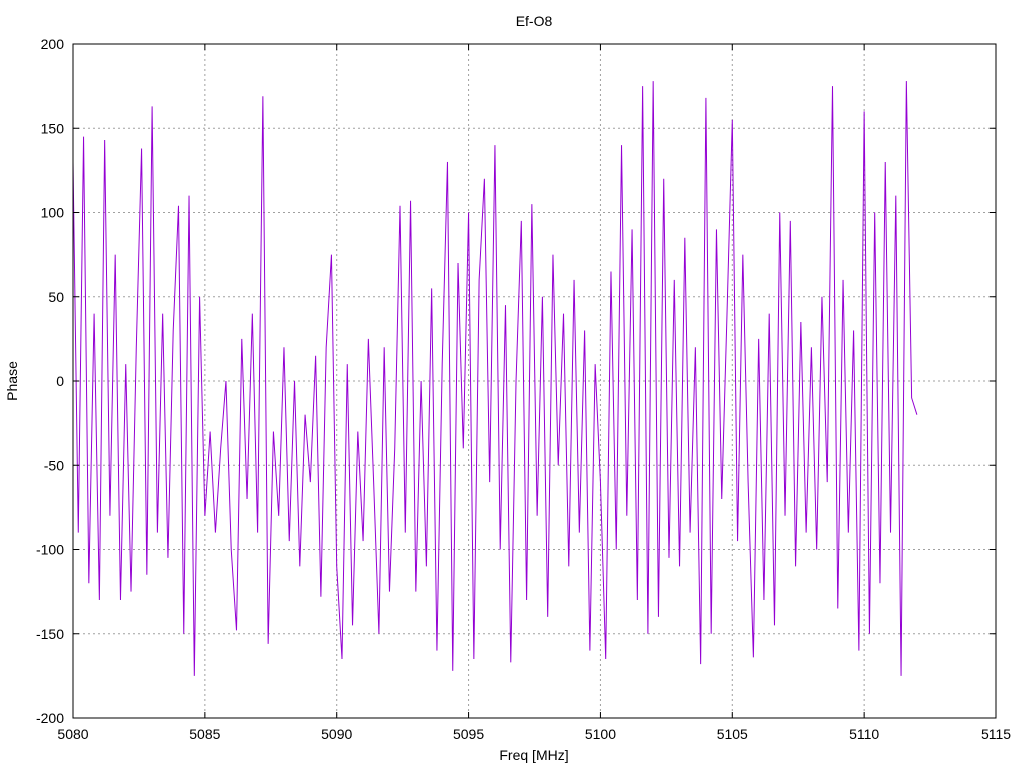  What do you see at coordinates (336, 734) in the screenshot?
I see `x-tick-label: 5090` at bounding box center [336, 734].